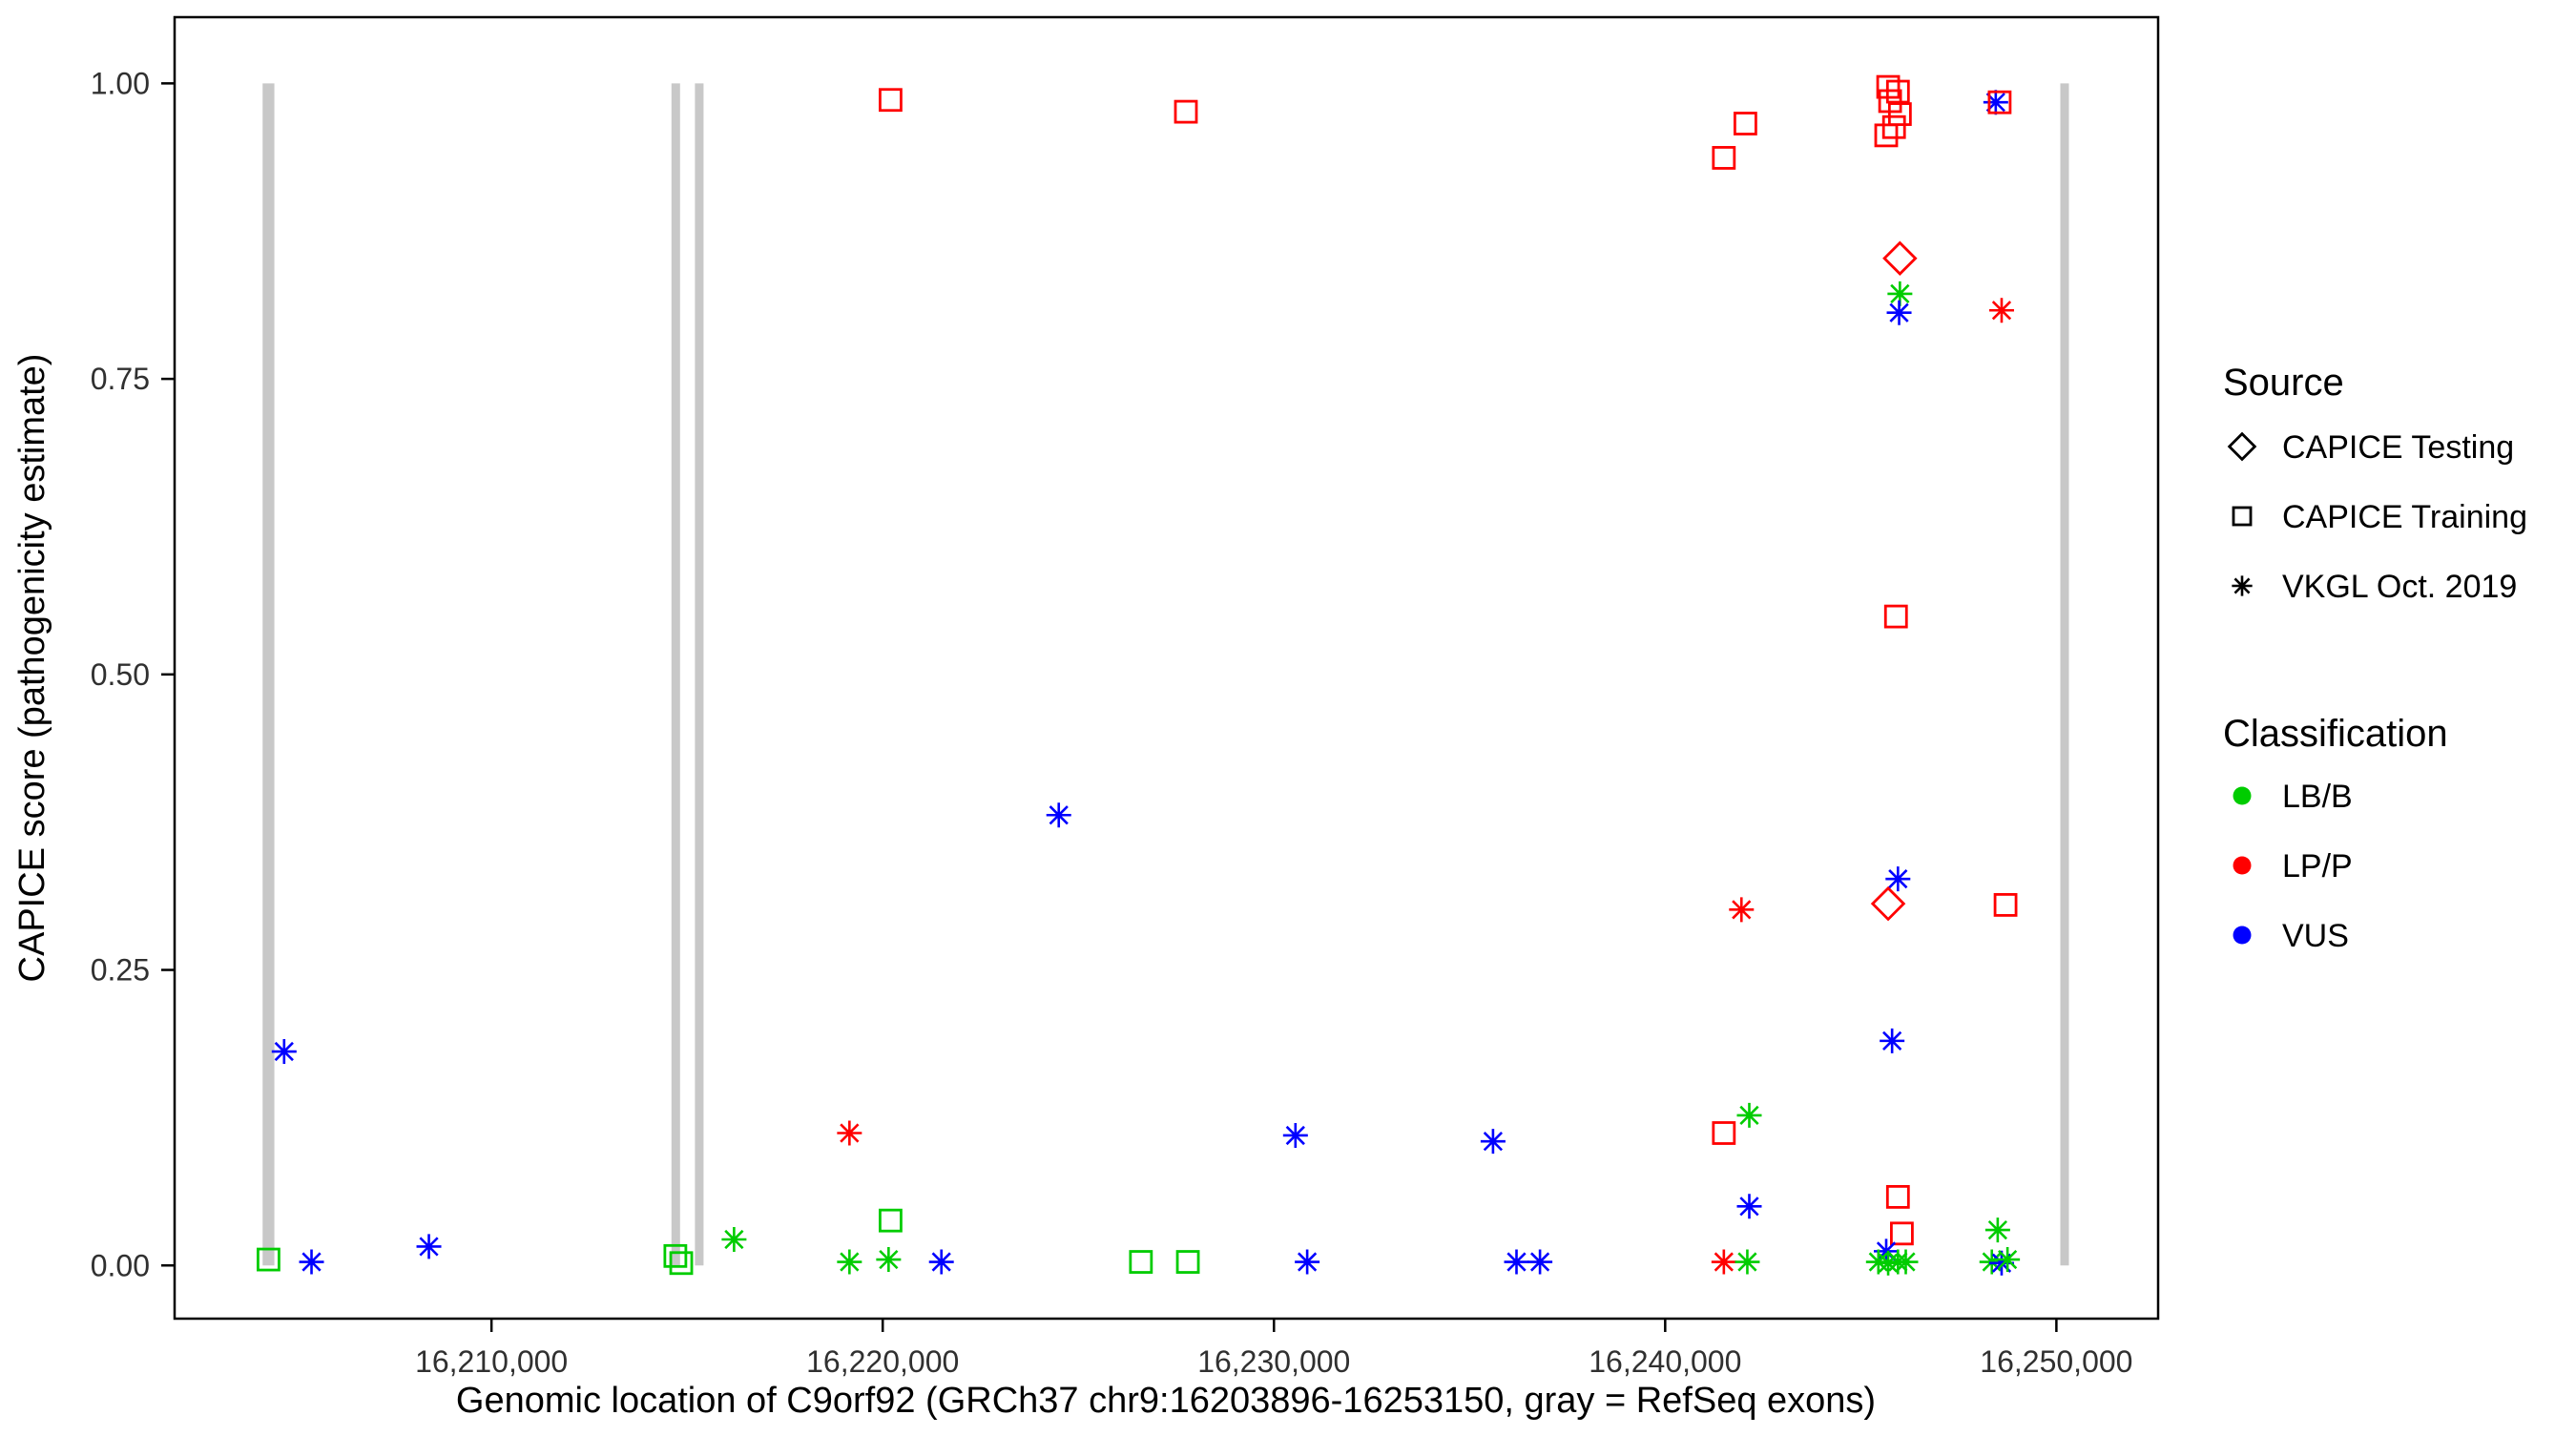  I want to click on x-tick-label: 16,230,000, so click(1273, 1361).